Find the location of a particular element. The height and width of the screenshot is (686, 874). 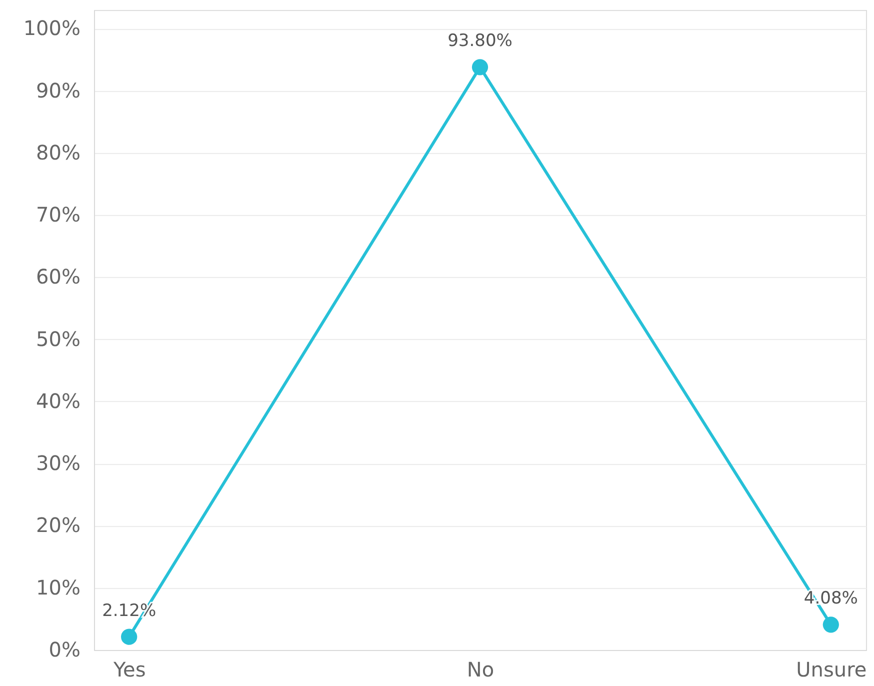

y-tick-label: 10% is located at coordinates (58, 587).